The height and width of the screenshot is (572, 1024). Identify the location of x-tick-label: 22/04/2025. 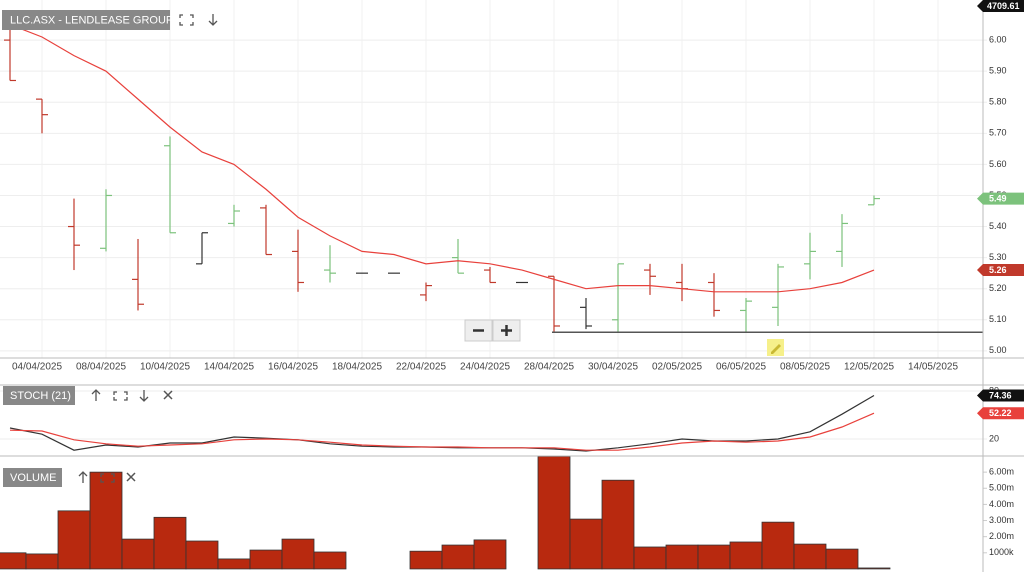
(421, 367).